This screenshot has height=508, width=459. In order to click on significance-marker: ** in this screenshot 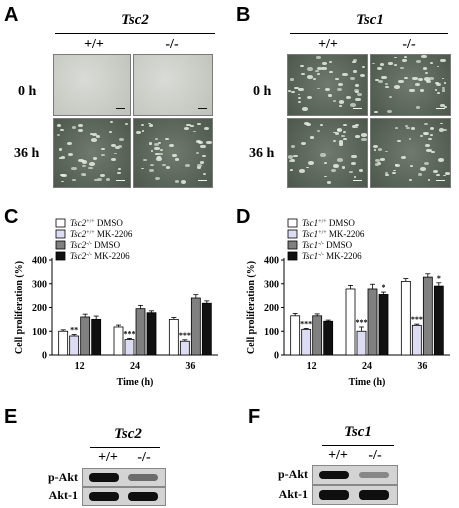, I will do `click(74, 330)`.